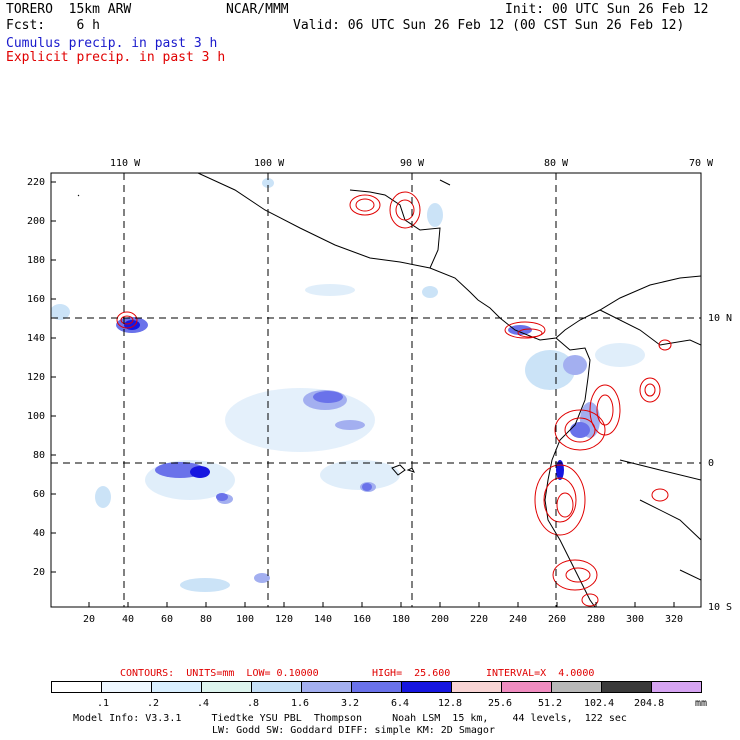 The height and width of the screenshot is (740, 740). Describe the element at coordinates (596, 619) in the screenshot. I see `x-tick-label: 280` at that location.